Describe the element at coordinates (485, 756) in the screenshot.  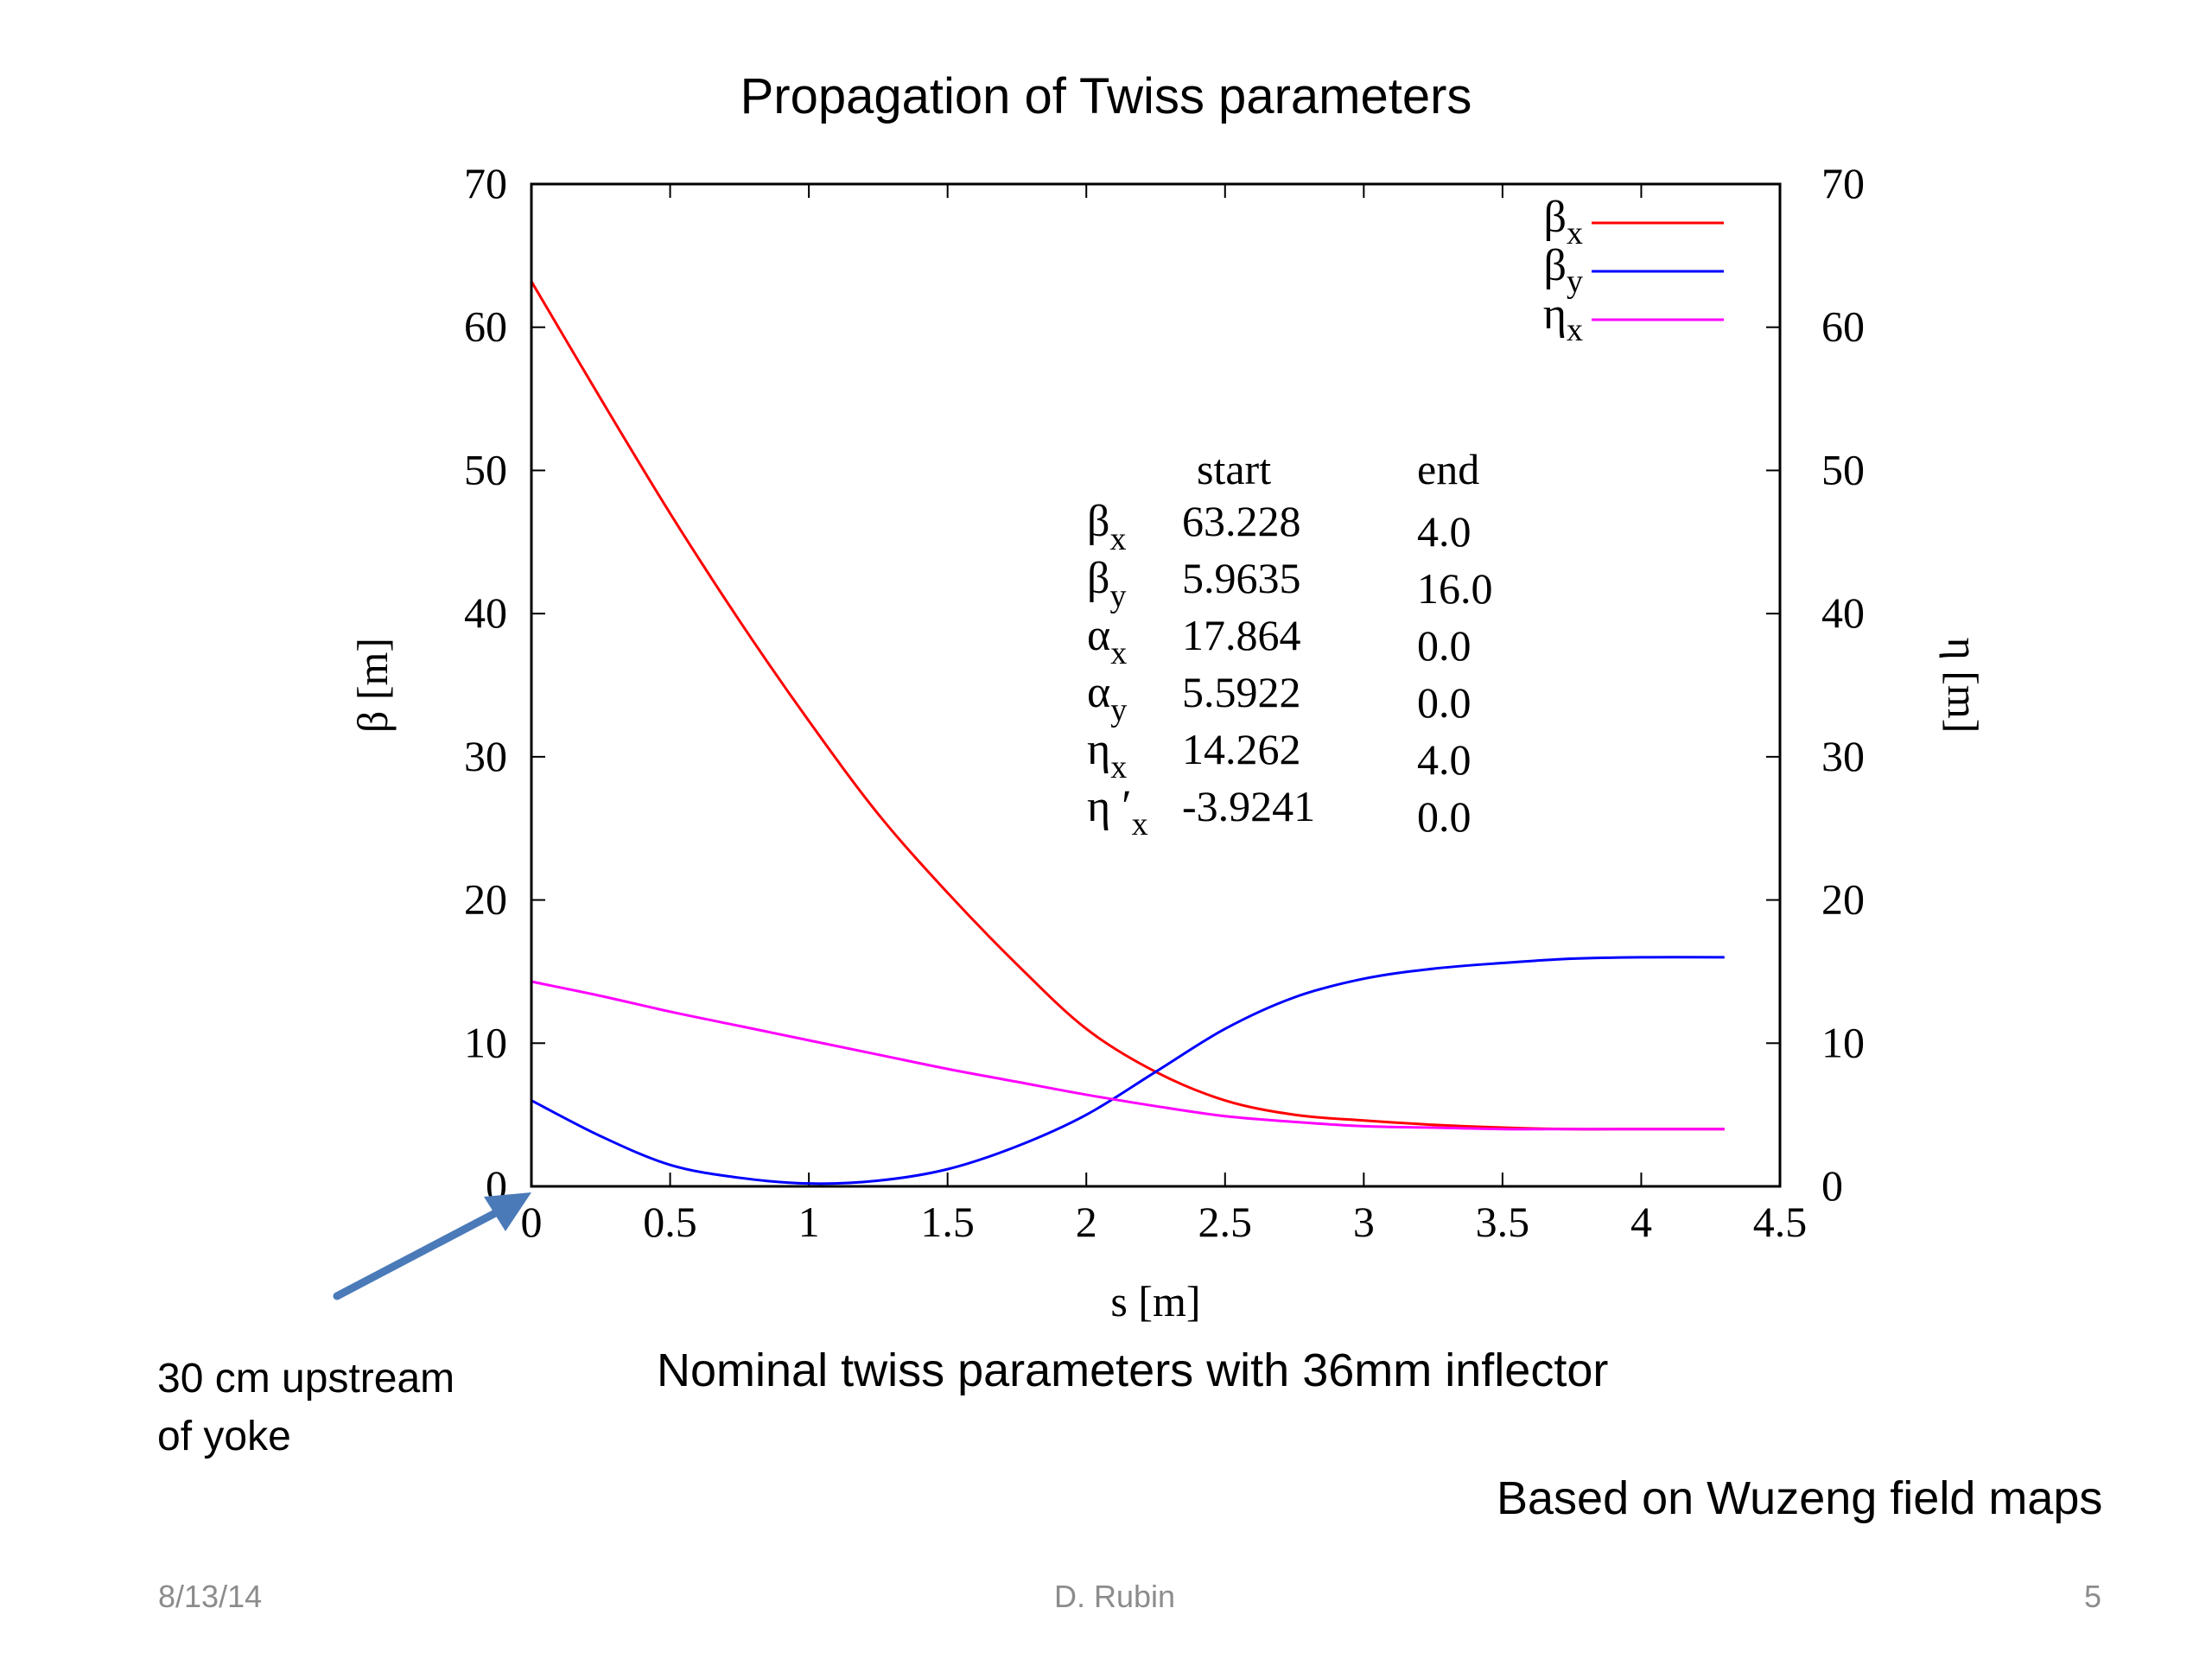
I see `y-tick-label: 30` at that location.